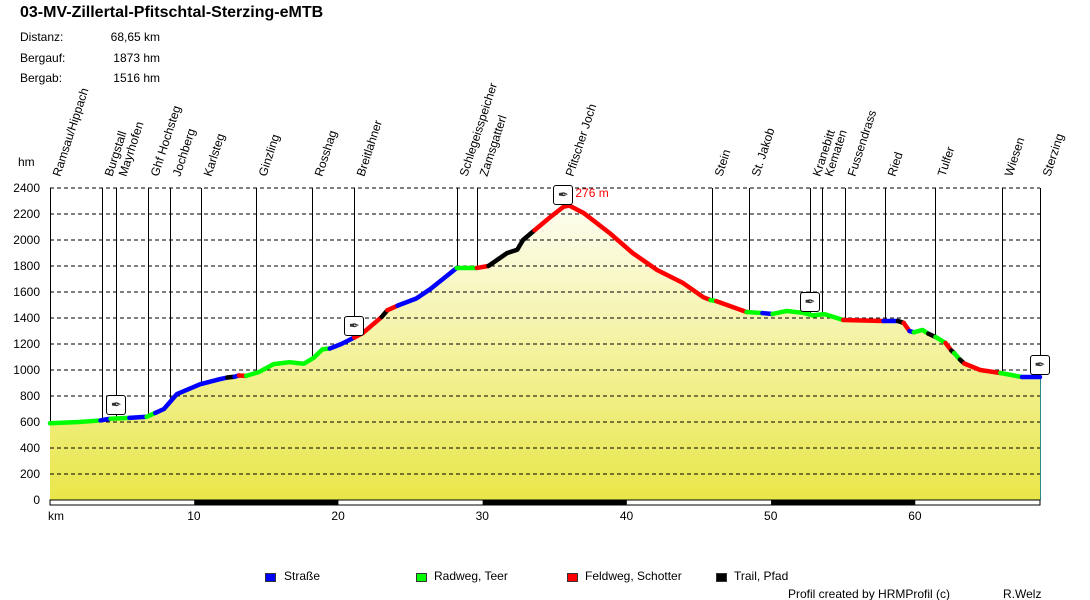  What do you see at coordinates (26, 240) in the screenshot?
I see `y-tick-label: 2000` at bounding box center [26, 240].